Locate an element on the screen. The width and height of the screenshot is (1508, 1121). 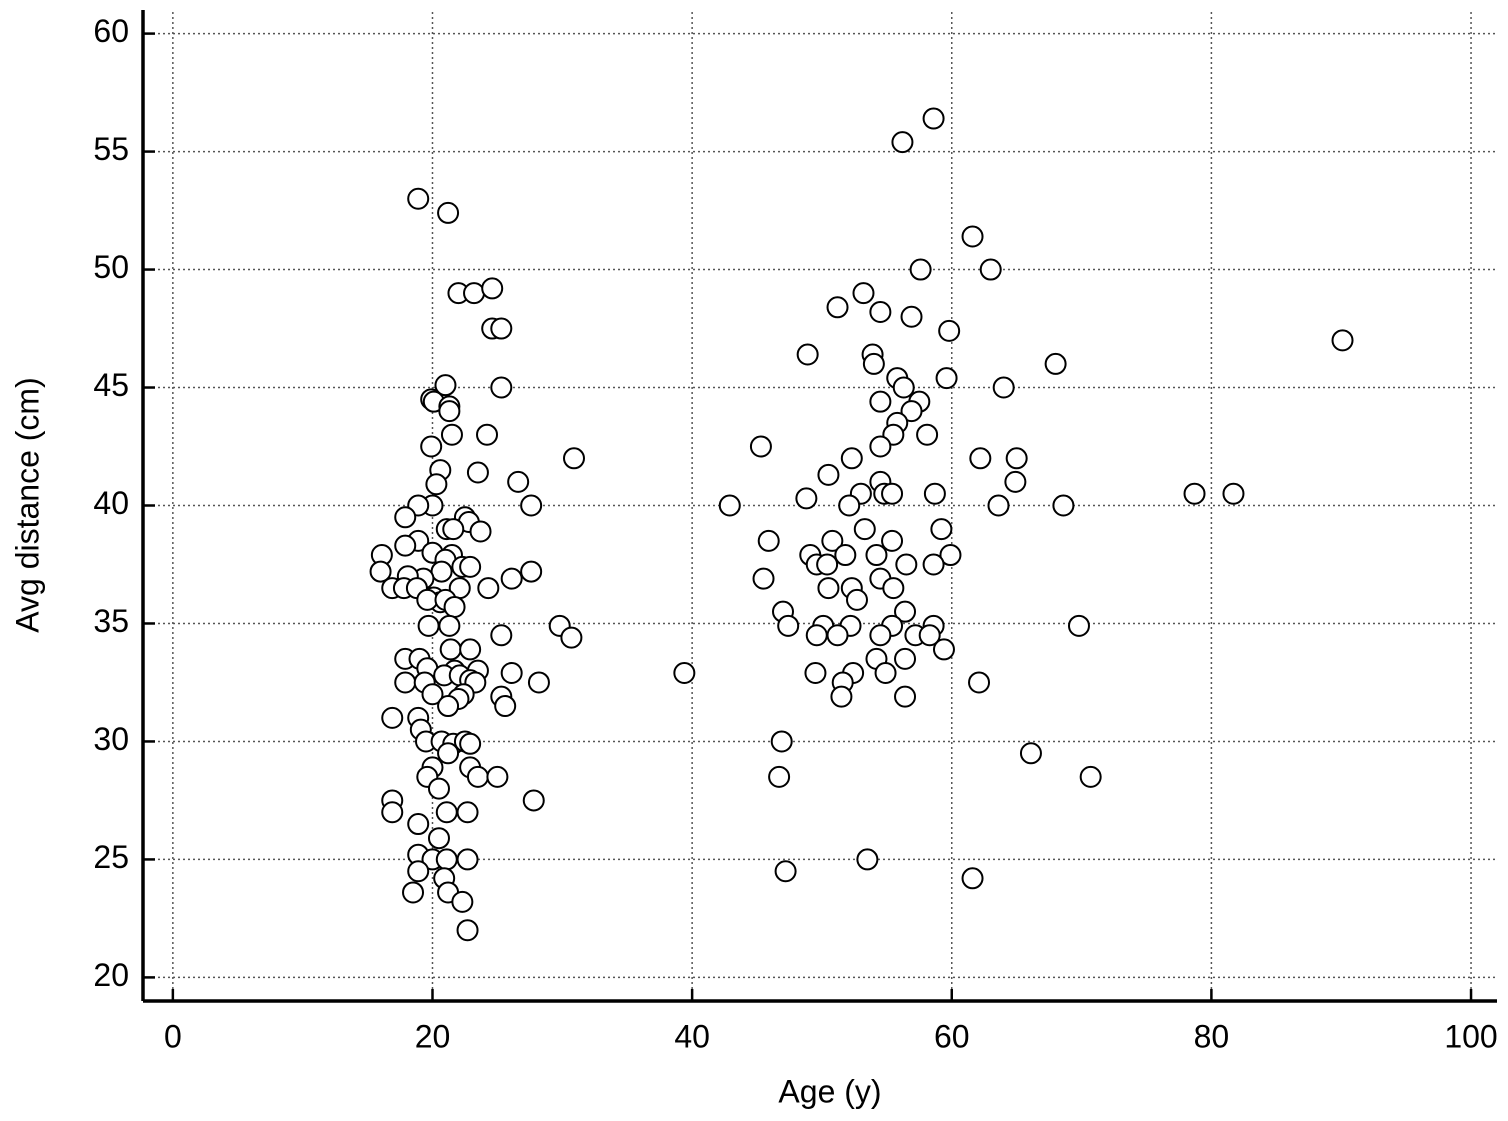
y-tick-label: 30 is located at coordinates (111, 739).